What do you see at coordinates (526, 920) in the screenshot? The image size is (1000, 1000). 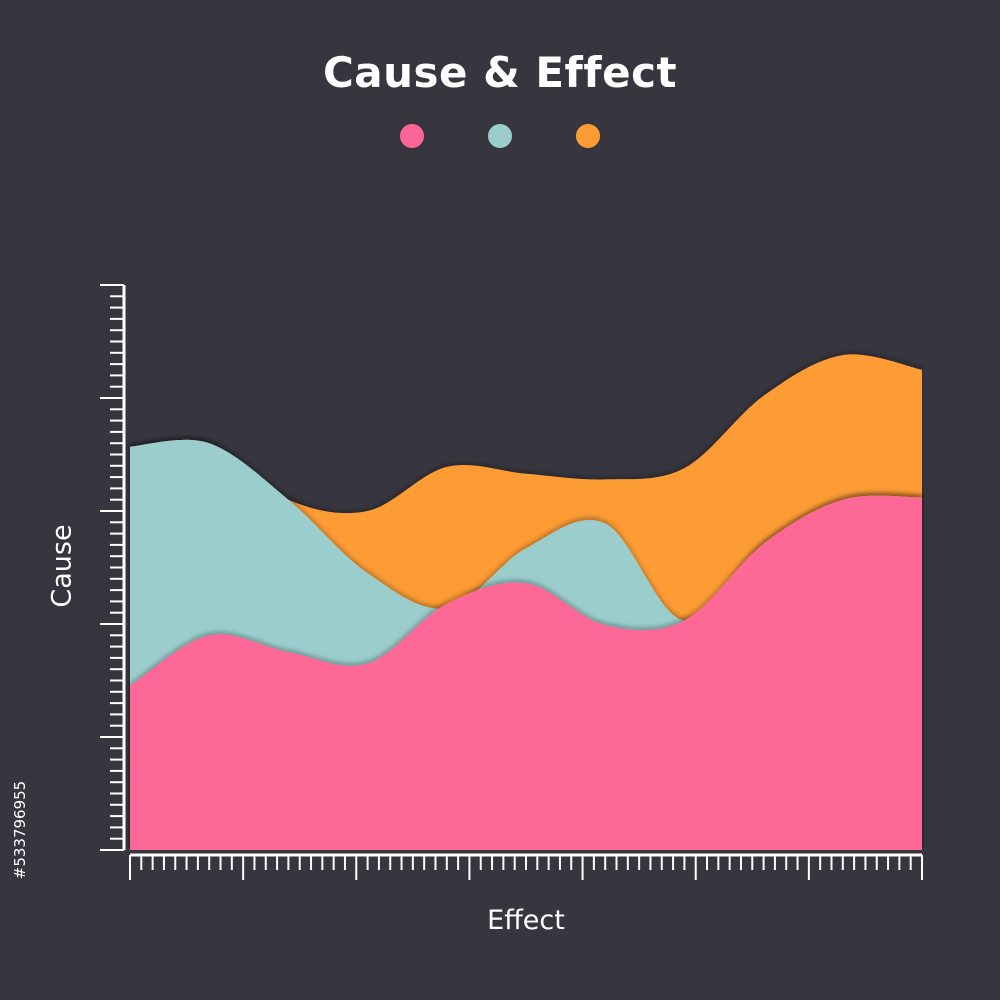 I see `x-axis-label: Effect` at bounding box center [526, 920].